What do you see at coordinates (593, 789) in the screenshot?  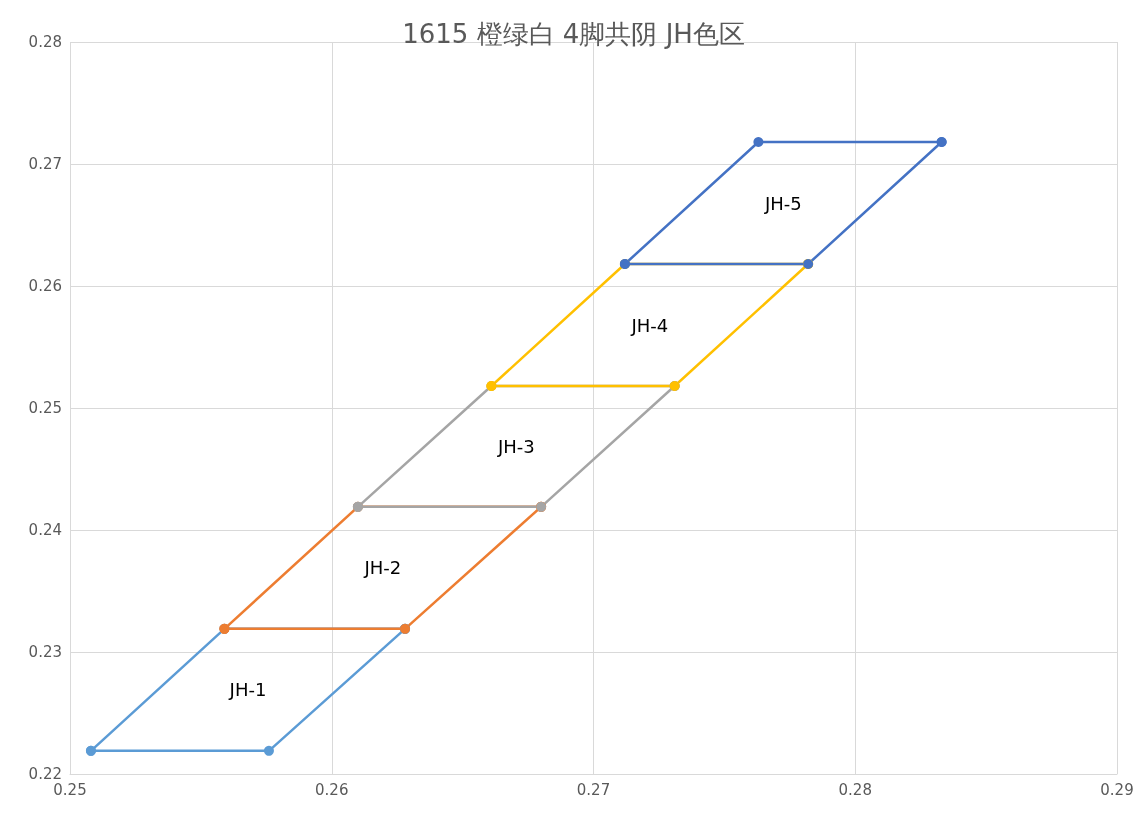 I see `x-tick-label: 0.27` at bounding box center [593, 789].